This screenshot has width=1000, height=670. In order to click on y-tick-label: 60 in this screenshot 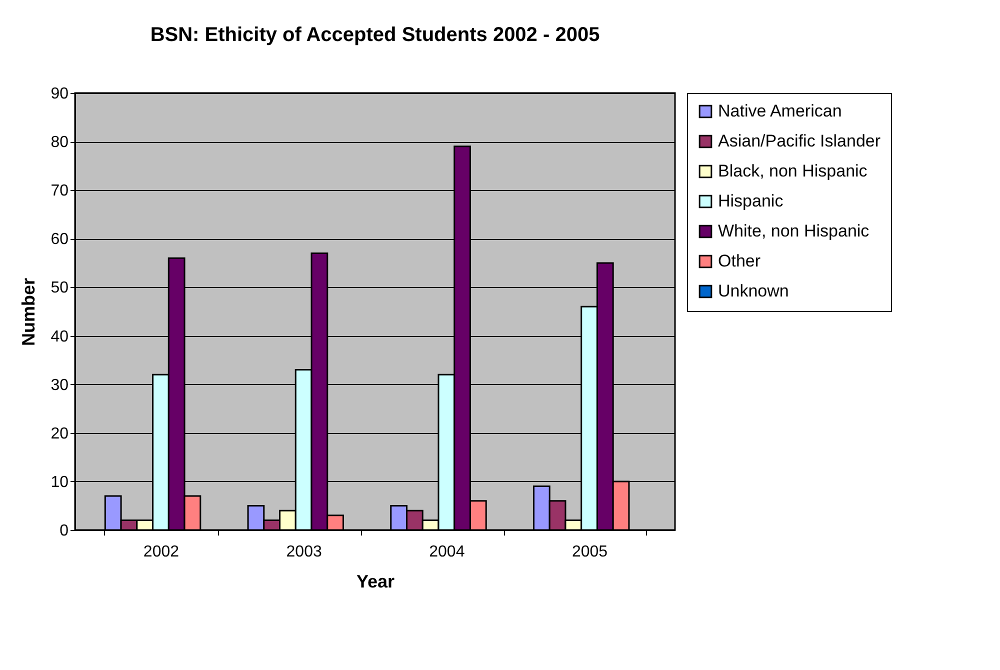, I will do `click(59, 239)`.